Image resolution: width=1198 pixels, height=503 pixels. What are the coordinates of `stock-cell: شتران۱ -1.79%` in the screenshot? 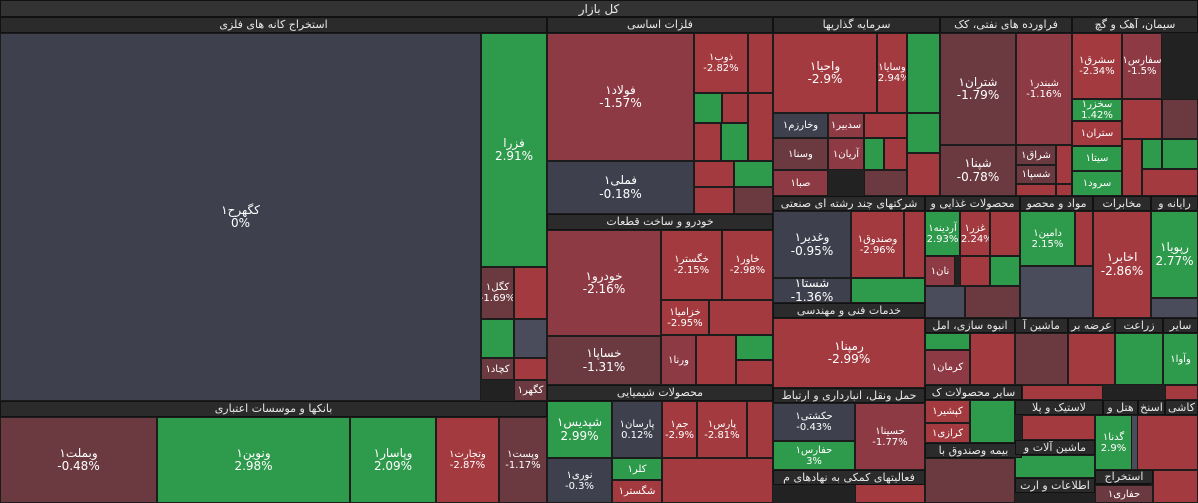 It's located at (978, 89).